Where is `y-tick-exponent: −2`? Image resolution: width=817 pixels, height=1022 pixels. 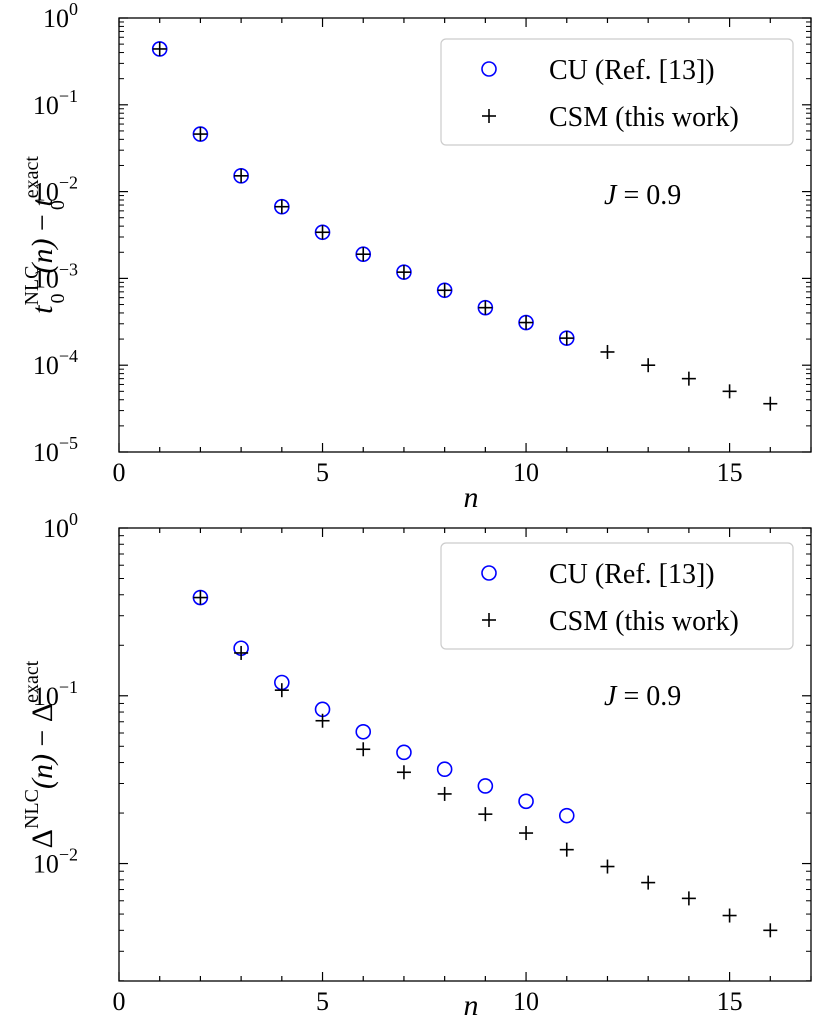 y-tick-exponent: −2 is located at coordinates (68, 855).